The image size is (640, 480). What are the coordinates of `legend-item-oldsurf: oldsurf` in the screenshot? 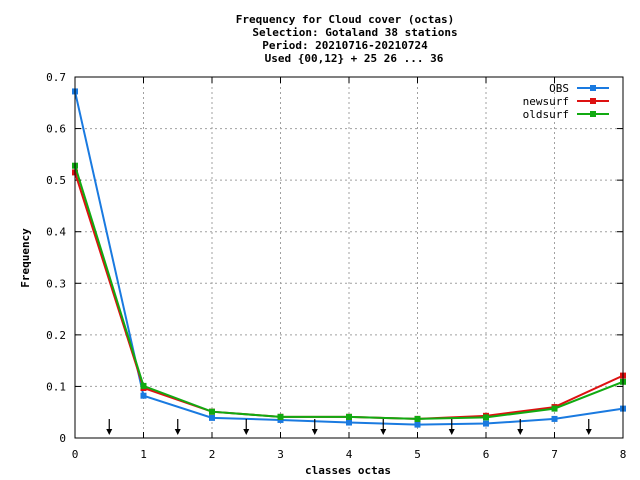 It's located at (566, 114).